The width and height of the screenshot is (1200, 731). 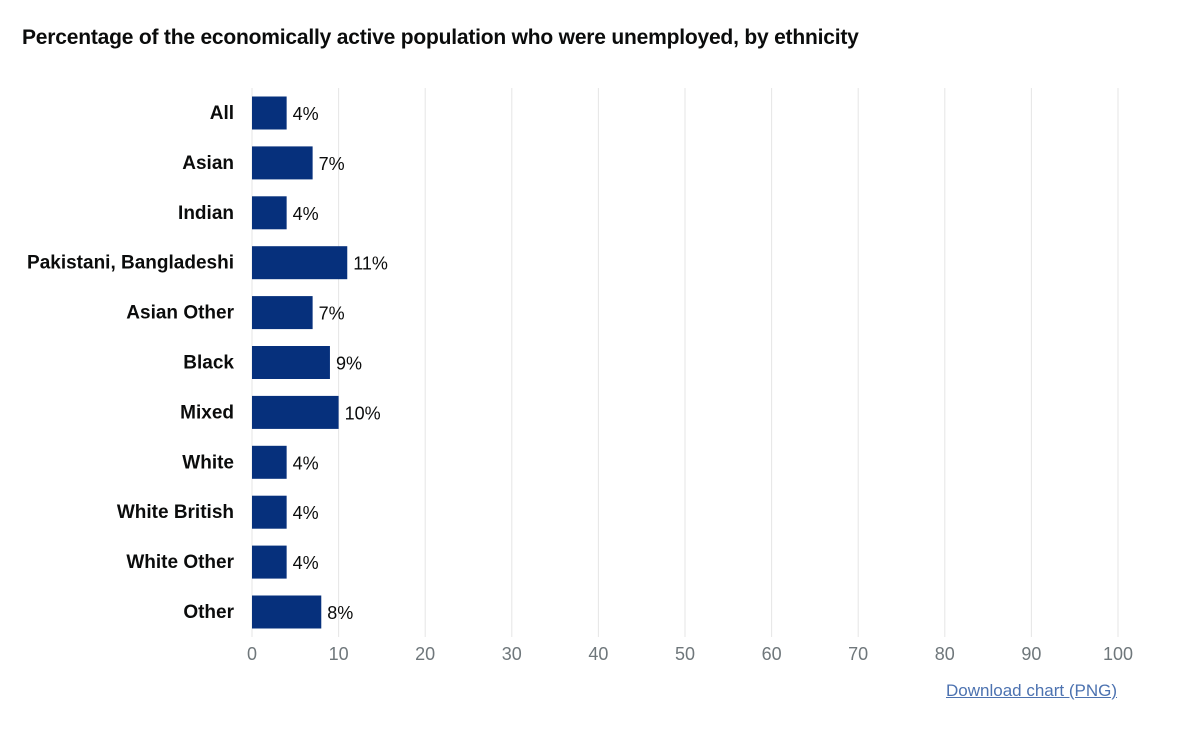 I want to click on x-tick-label: 80, so click(x=945, y=654).